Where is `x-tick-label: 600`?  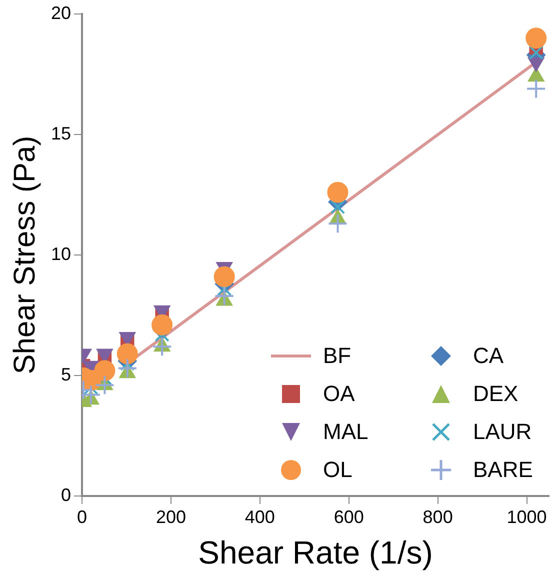
x-tick-label: 600 is located at coordinates (349, 516).